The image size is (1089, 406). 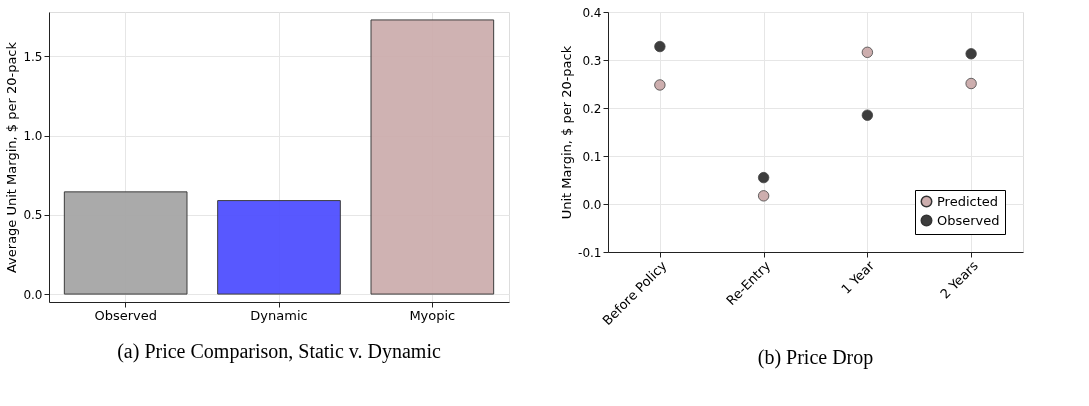 What do you see at coordinates (567, 132) in the screenshot?
I see `y-axis-title: Unit Margin, $ per 20-pack` at bounding box center [567, 132].